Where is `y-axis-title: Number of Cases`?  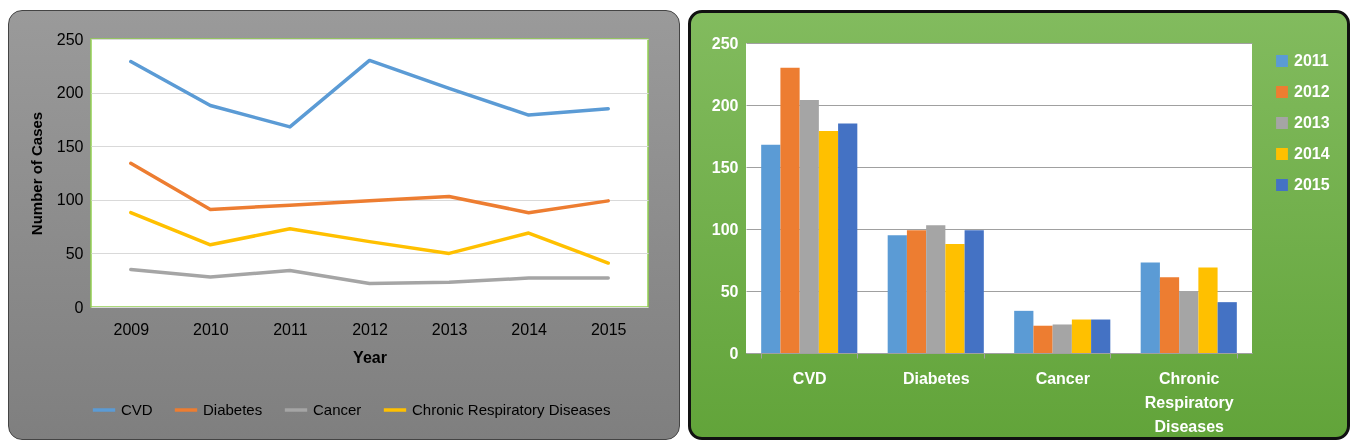
y-axis-title: Number of Cases is located at coordinates (36, 173).